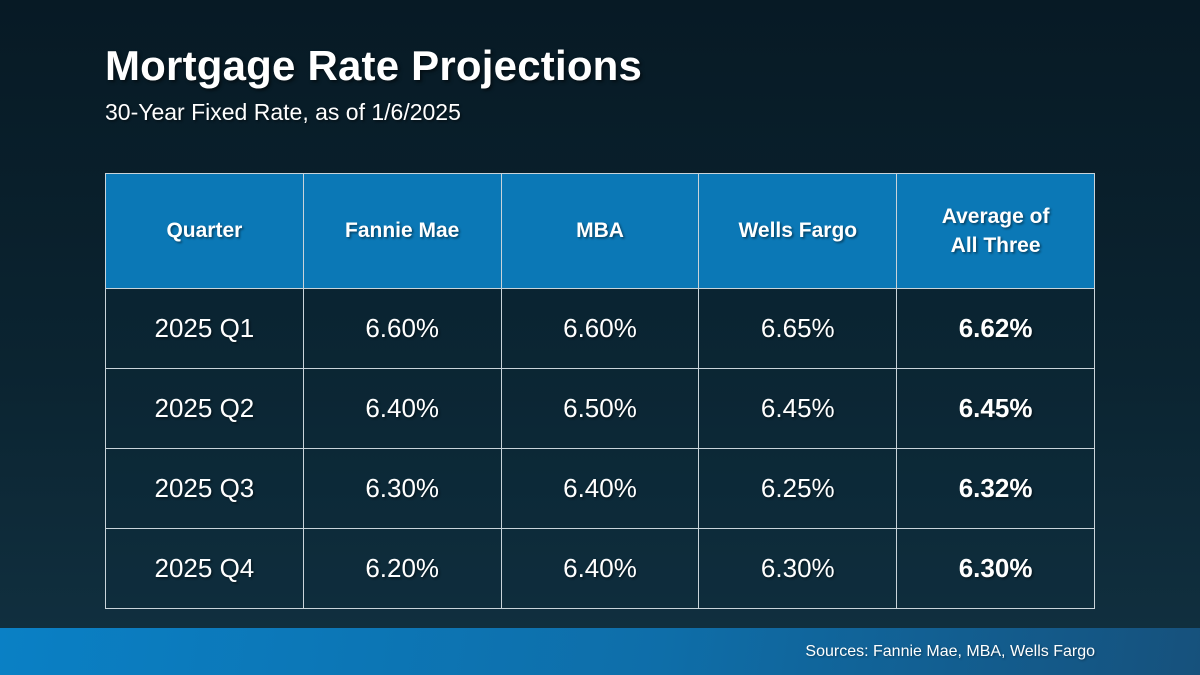 This screenshot has width=1200, height=675. I want to click on cell-average: 6.30%, so click(995, 568).